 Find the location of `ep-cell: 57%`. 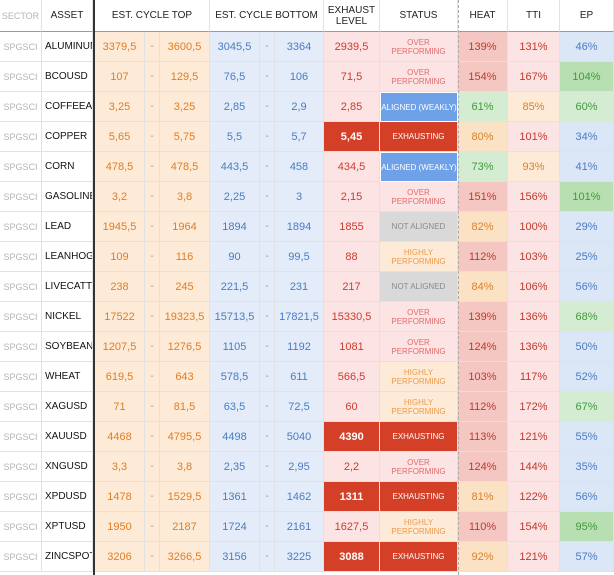

ep-cell: 57% is located at coordinates (587, 557).